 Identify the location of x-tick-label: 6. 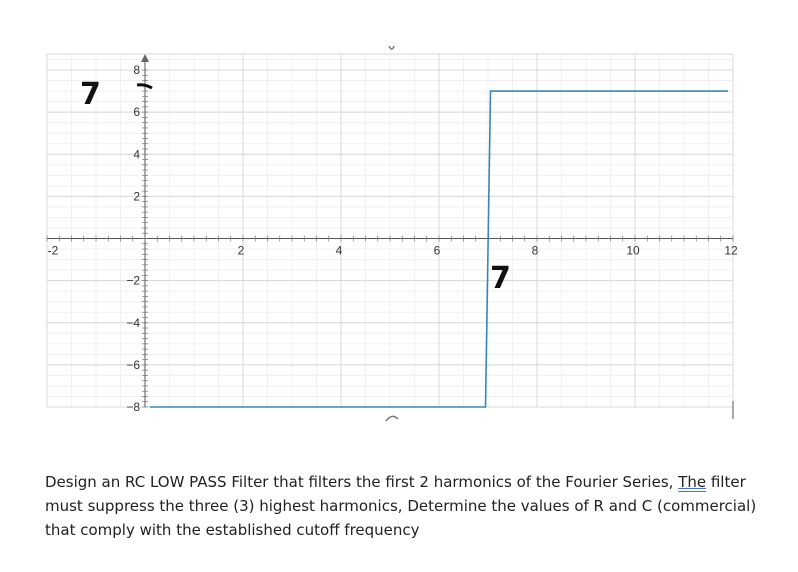
(437, 251).